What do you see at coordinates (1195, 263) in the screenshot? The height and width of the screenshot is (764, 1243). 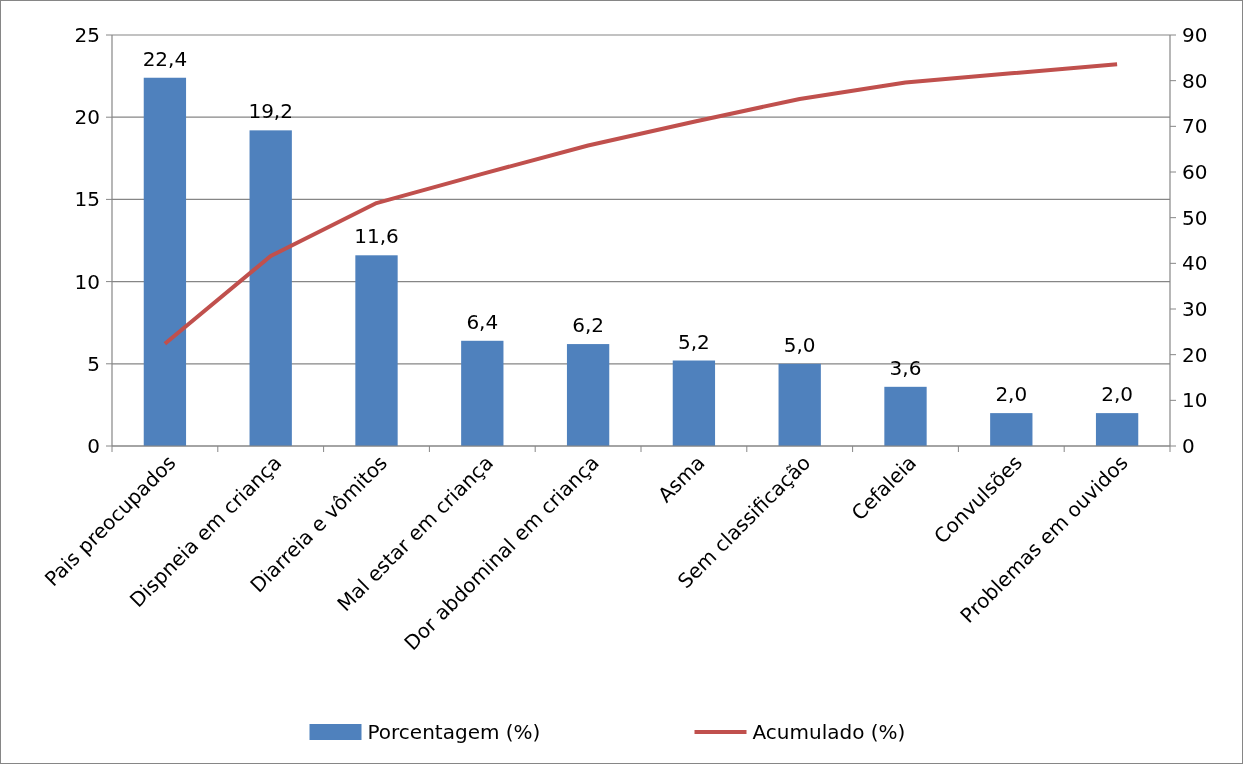 I see `y2-tick-label: 40` at bounding box center [1195, 263].